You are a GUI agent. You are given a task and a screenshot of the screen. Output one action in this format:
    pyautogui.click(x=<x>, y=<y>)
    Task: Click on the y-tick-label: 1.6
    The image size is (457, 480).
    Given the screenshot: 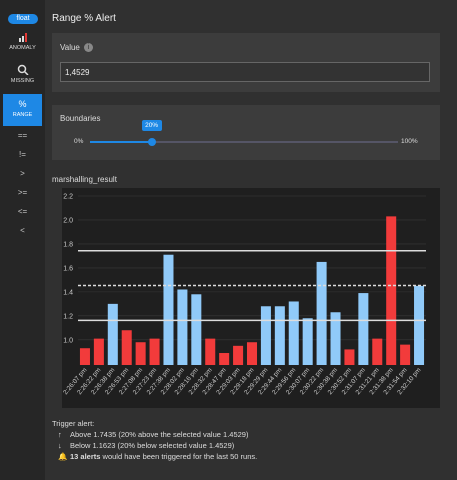 What is the action you would take?
    pyautogui.click(x=68, y=268)
    